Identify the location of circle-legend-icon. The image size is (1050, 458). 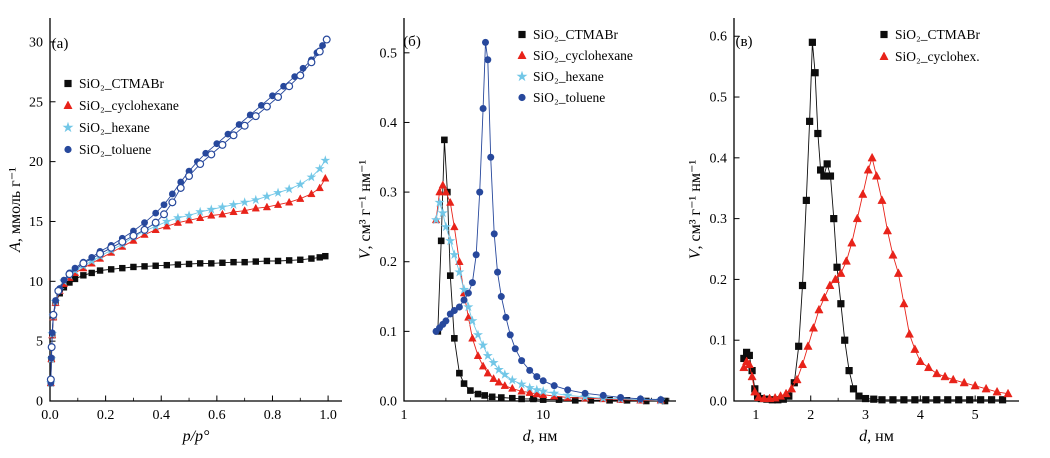
(68, 149).